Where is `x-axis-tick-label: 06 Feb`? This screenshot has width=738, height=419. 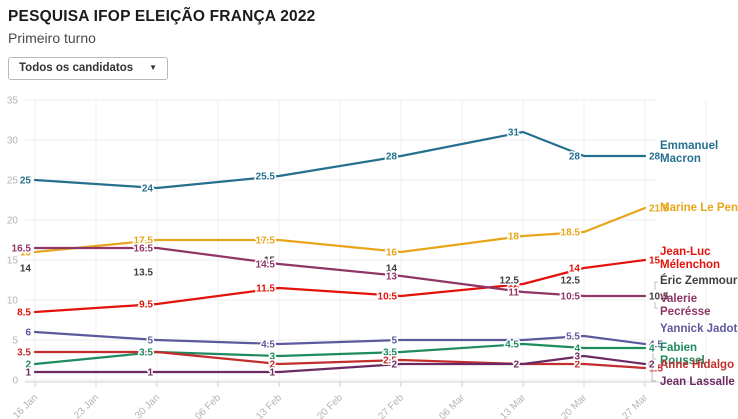
x-axis-tick-label: 06 Feb is located at coordinates (208, 405).